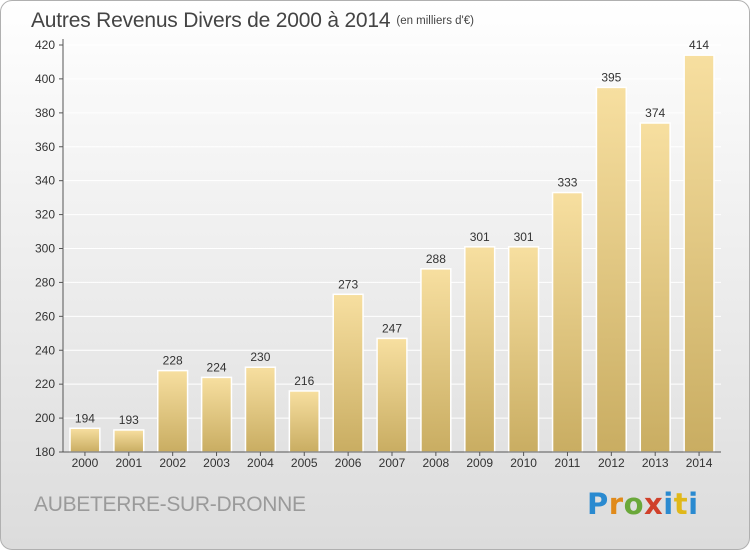  I want to click on logo-letter: P, so click(598, 504).